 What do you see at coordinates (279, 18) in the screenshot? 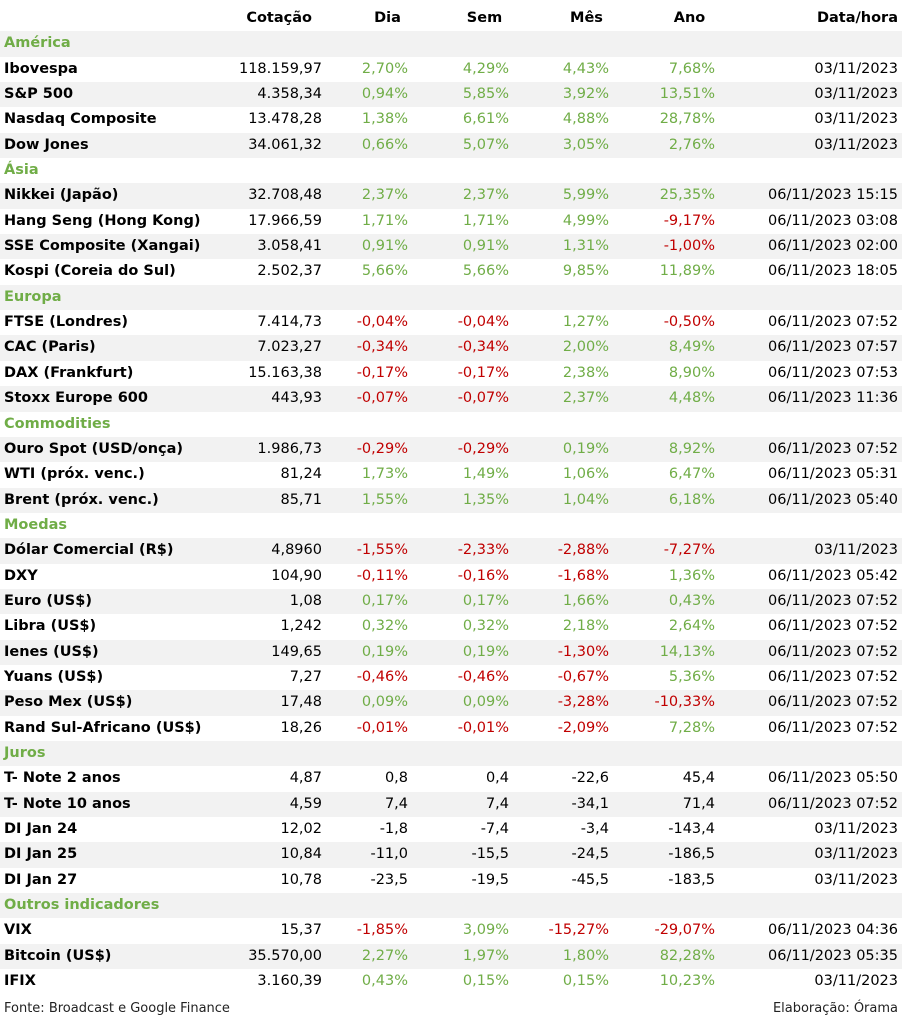
I see `header-cotacao: Cotação` at bounding box center [279, 18].